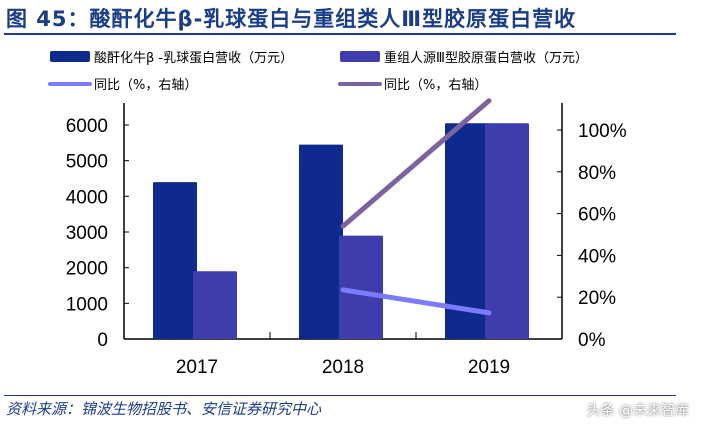 The height and width of the screenshot is (427, 701). I want to click on legend-label-2: 重组人源Ⅲ型胶原蛋白营收（万元）, so click(486, 58).